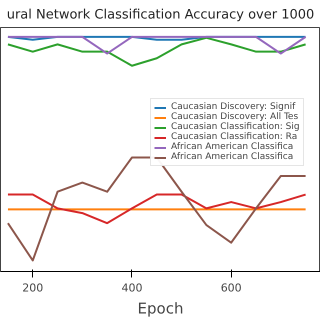 Image resolution: width=320 pixels, height=320 pixels. I want to click on chart-title: ural Network Classification Accuracy over 1000, so click(160, 15).